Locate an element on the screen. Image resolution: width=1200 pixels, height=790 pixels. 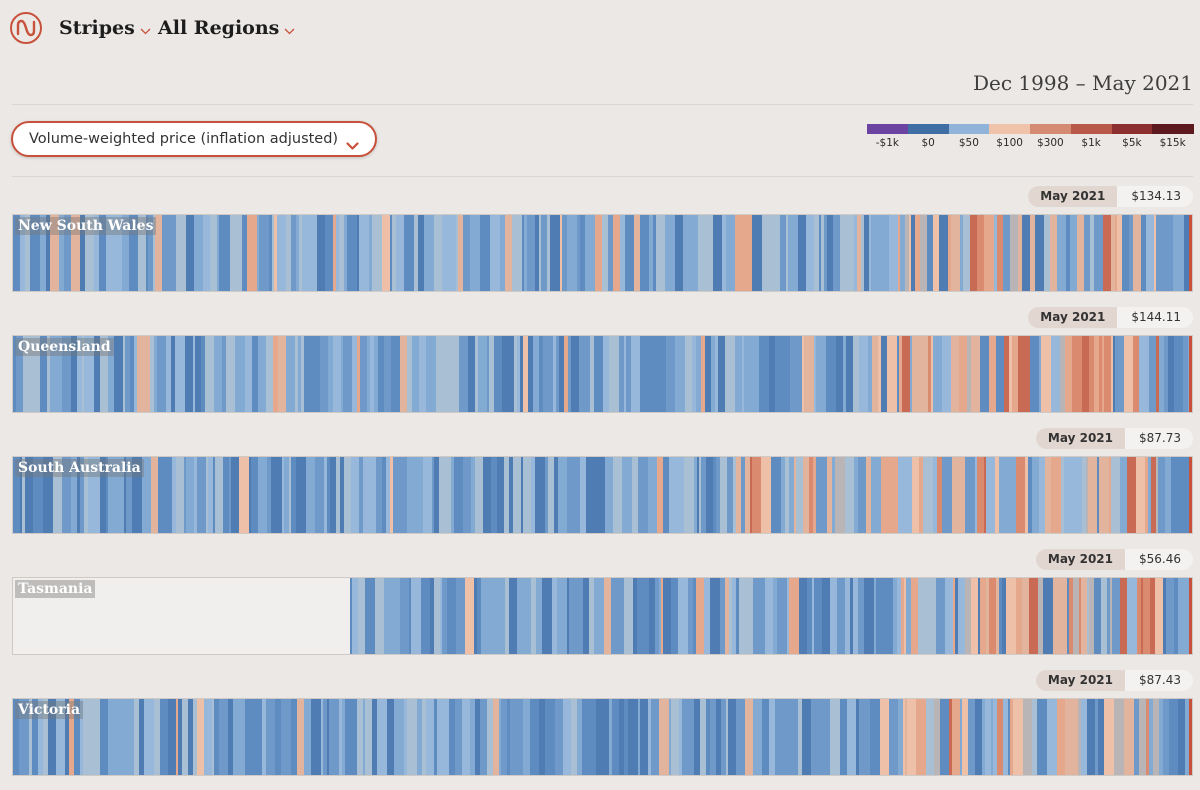
latest-value-badge: May 2021 $144.11 is located at coordinates (1110, 317).